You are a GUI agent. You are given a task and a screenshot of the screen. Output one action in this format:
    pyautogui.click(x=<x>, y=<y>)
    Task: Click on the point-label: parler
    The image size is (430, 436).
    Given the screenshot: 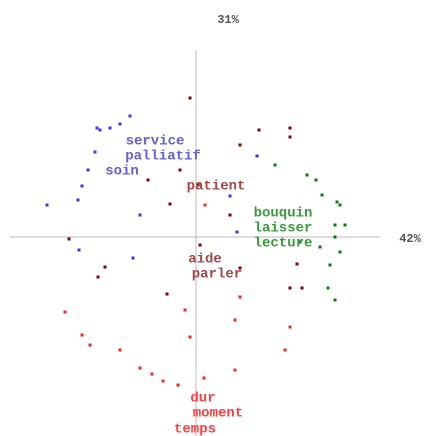 What is the action you would take?
    pyautogui.click(x=217, y=275)
    